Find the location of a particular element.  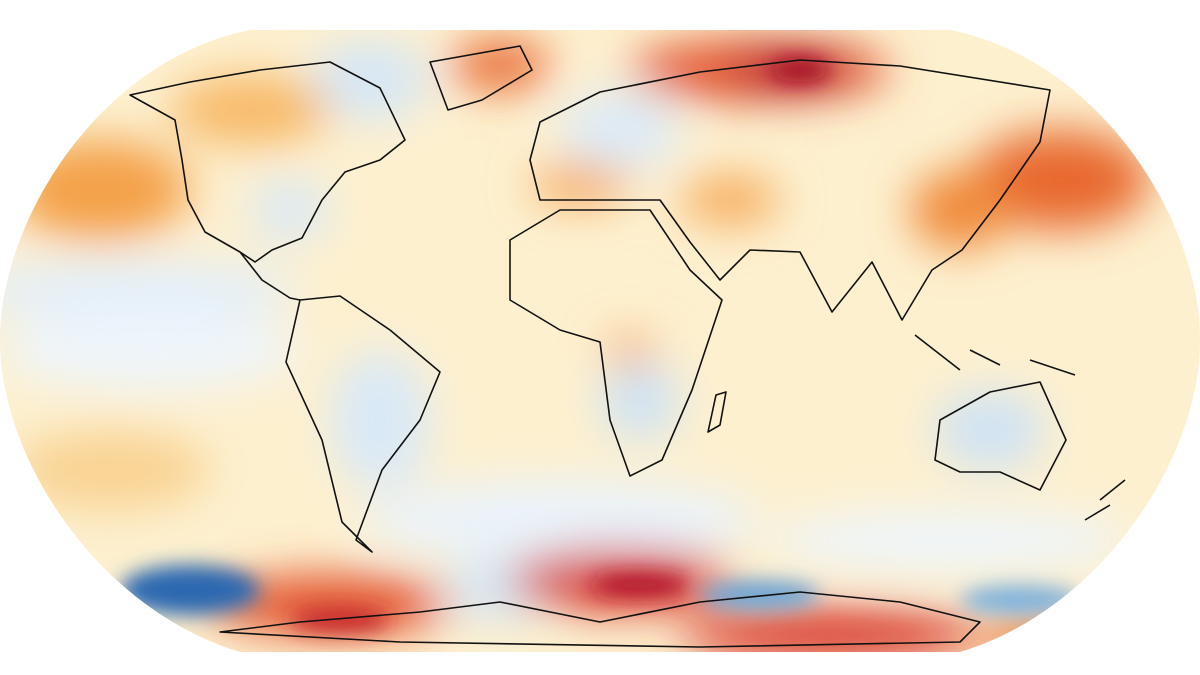

africa is located at coordinates (616, 343).